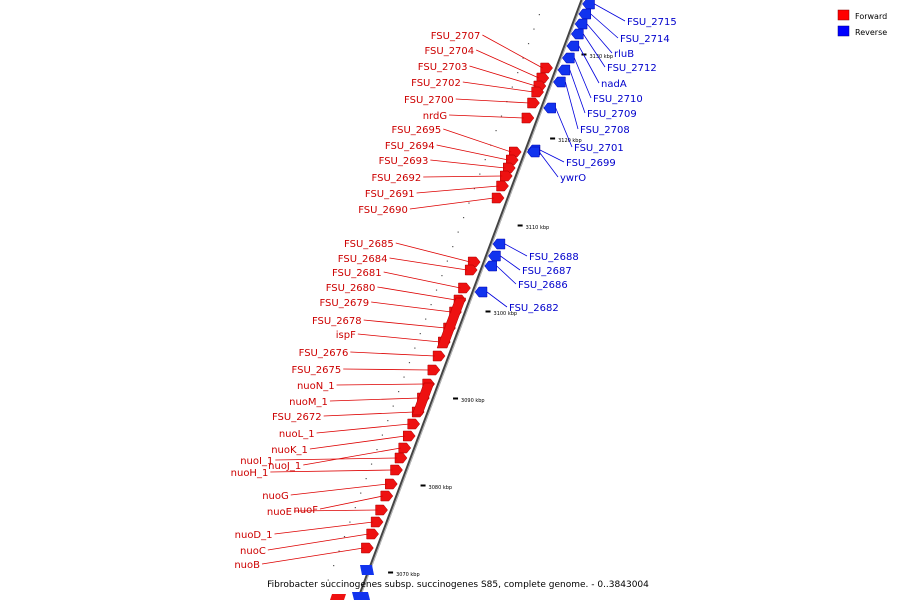 The image size is (900, 600). What do you see at coordinates (289, 450) in the screenshot?
I see `gene-label-nuok-1: nuoK_1` at bounding box center [289, 450].